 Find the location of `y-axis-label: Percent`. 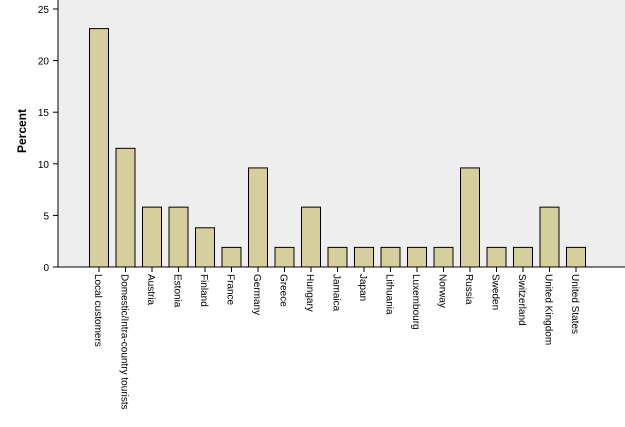

y-axis-label: Percent is located at coordinates (22, 131).